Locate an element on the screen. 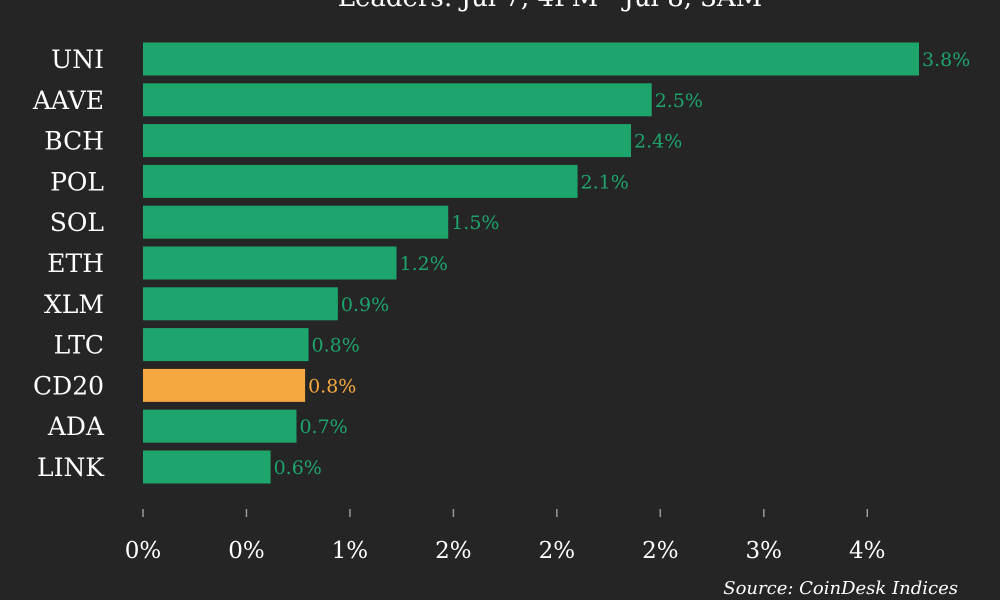  x-tick-label: 4% is located at coordinates (867, 551).